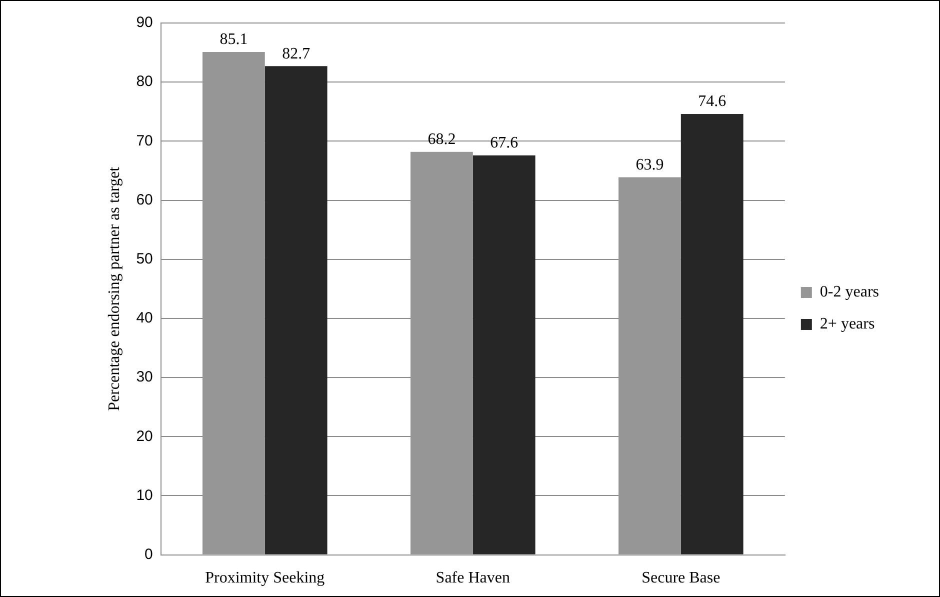 Image resolution: width=940 pixels, height=597 pixels. What do you see at coordinates (114, 288) in the screenshot?
I see `y-axis-title: Percentage endorsing partner as target` at bounding box center [114, 288].